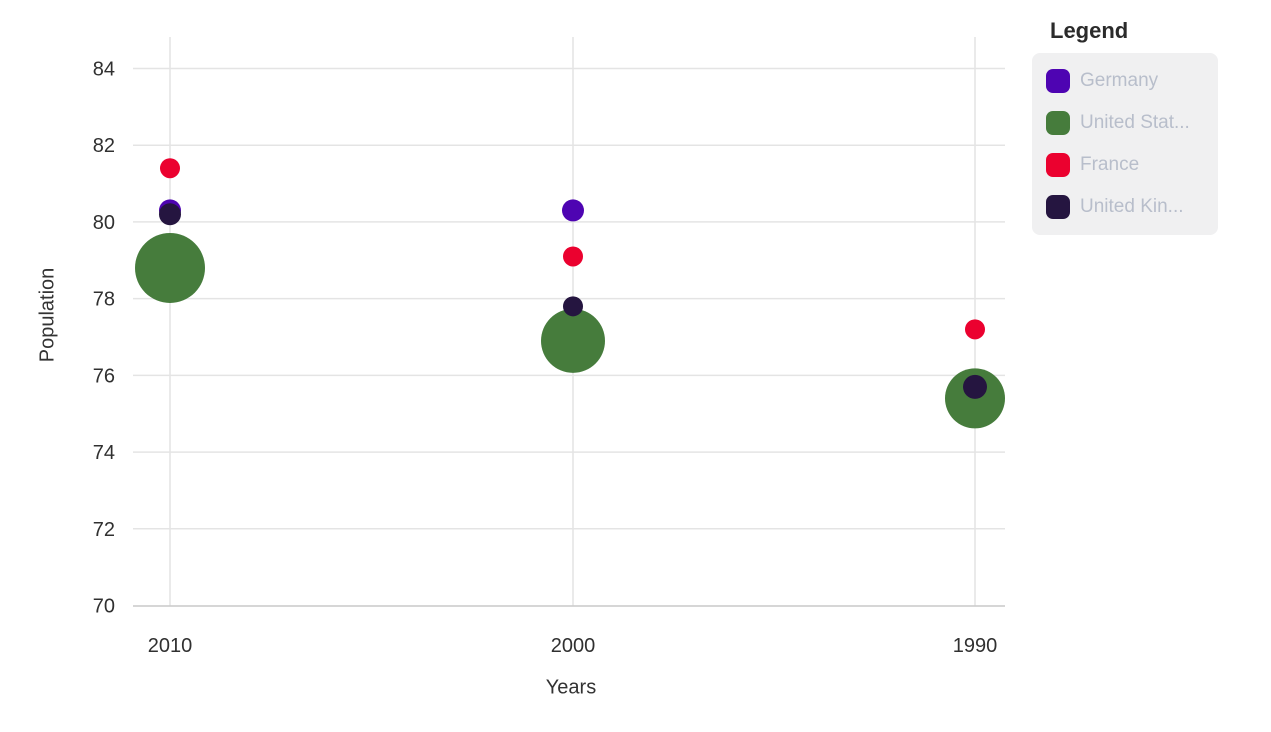  Describe the element at coordinates (975, 329) in the screenshot. I see `bubble-france-1990` at that location.